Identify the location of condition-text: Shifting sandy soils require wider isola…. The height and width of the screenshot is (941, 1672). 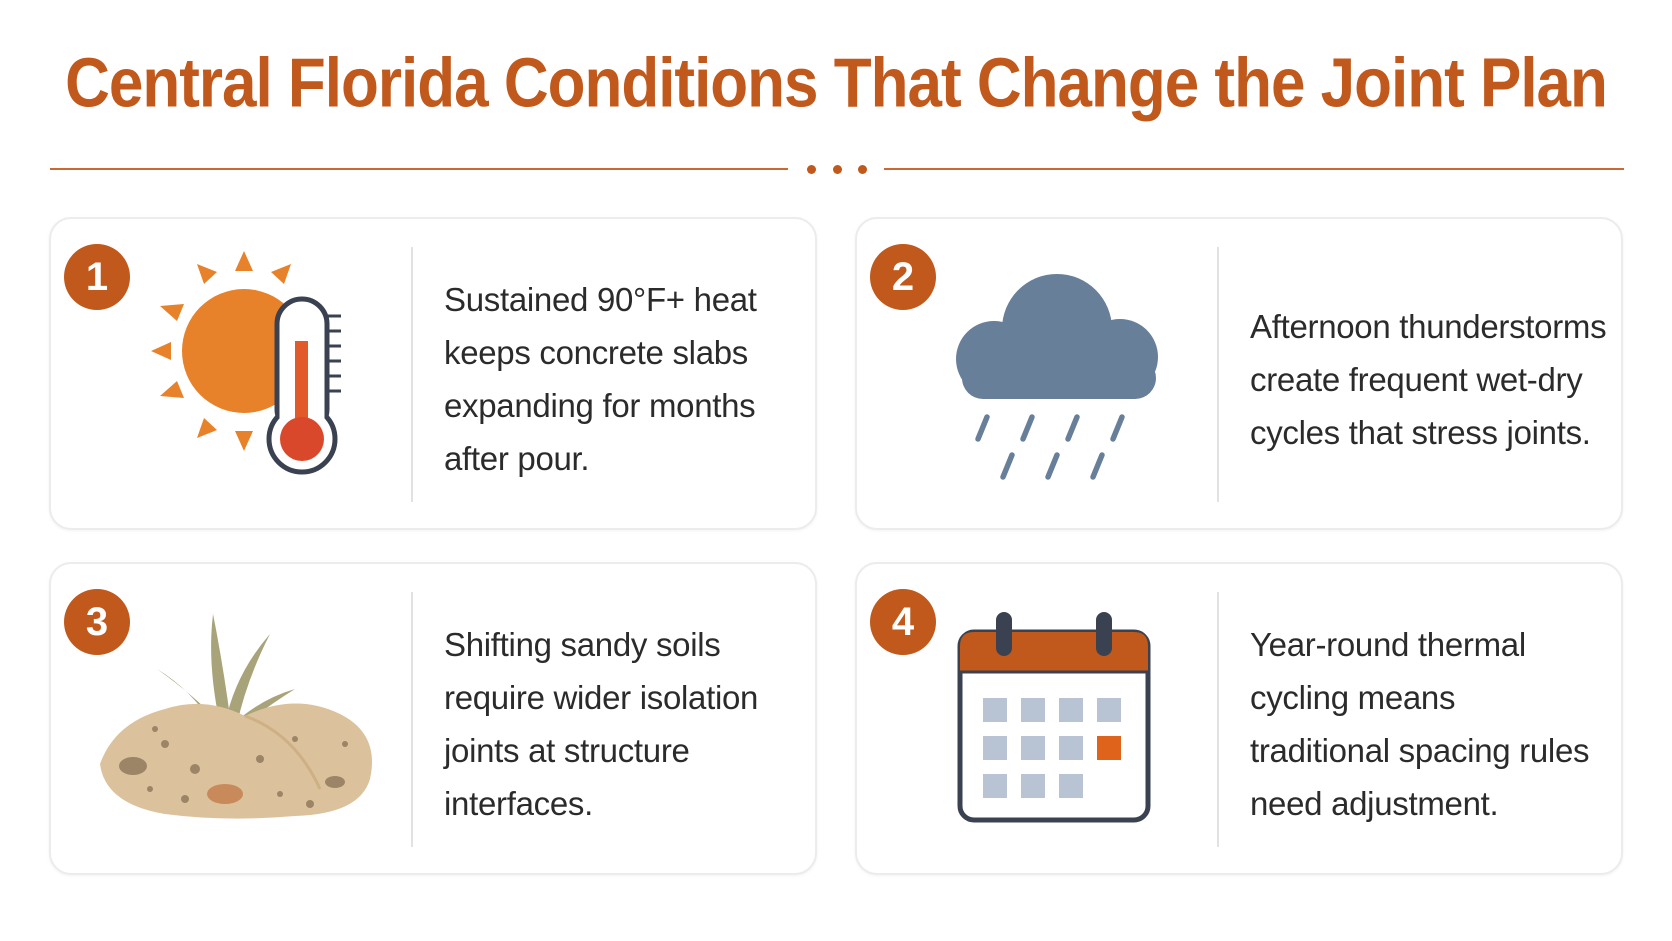
(601, 724).